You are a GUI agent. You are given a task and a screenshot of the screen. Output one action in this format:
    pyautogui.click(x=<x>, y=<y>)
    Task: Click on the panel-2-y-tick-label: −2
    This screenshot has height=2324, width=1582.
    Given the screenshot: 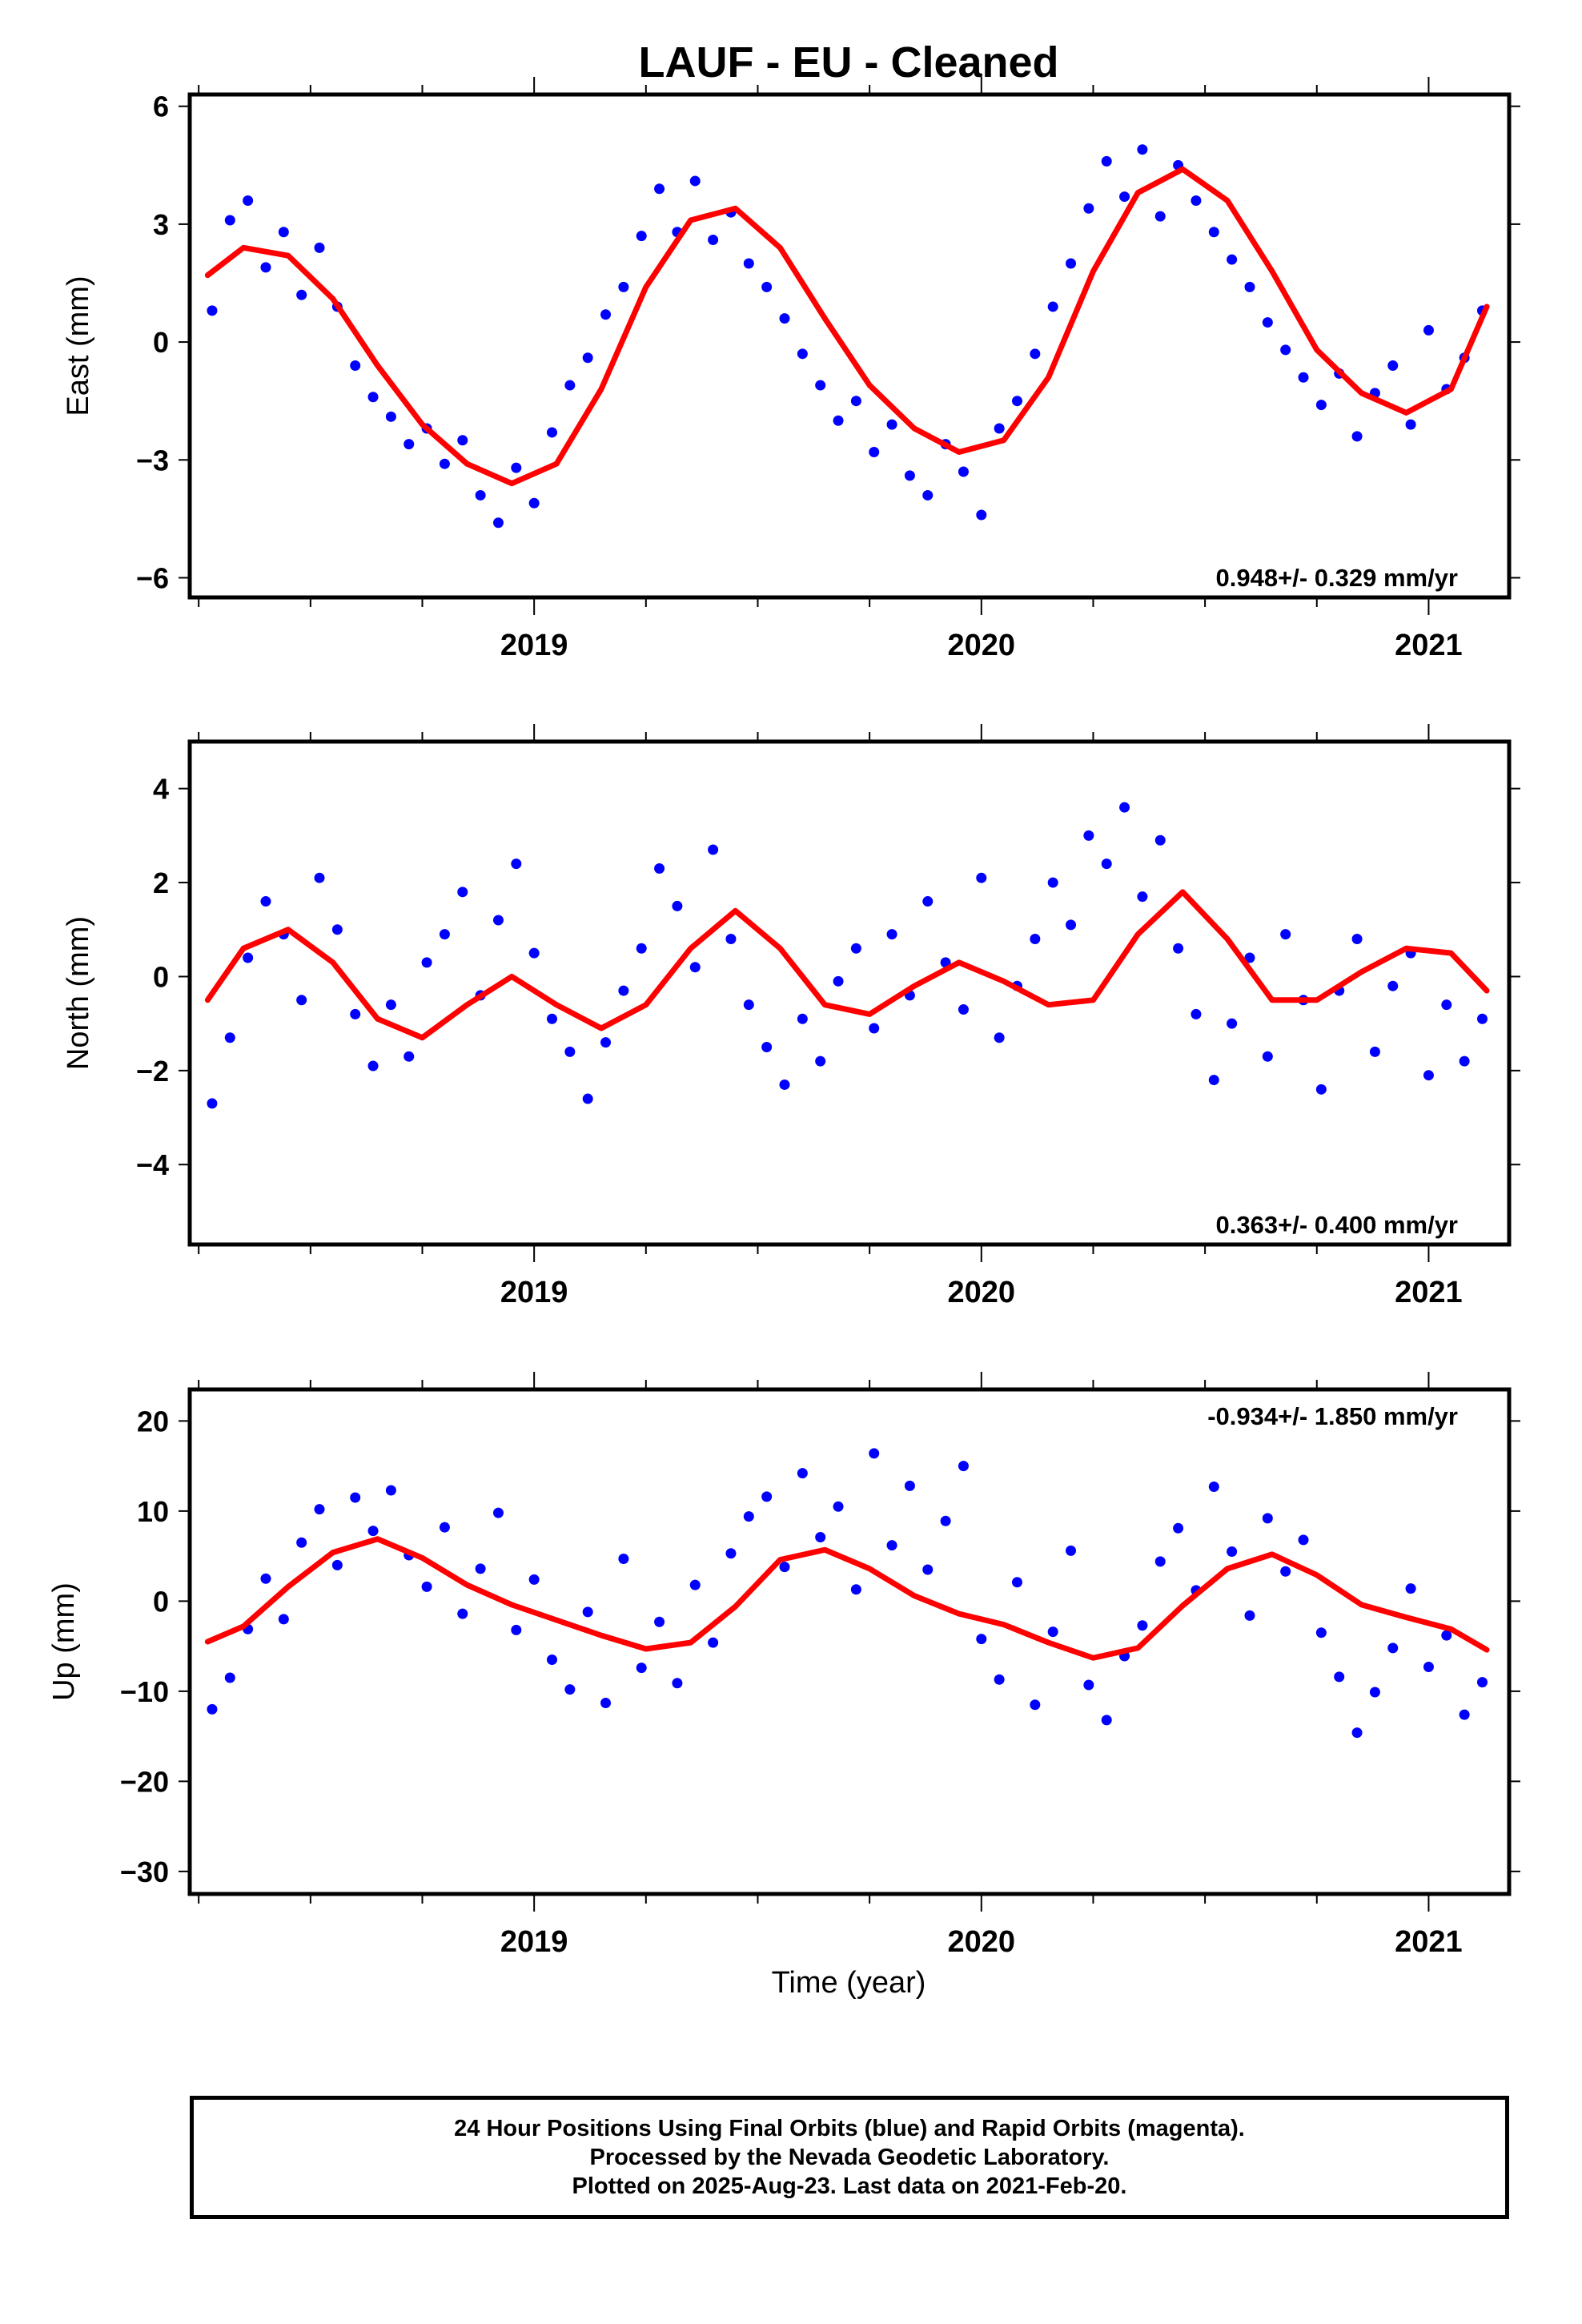 What is the action you would take?
    pyautogui.click(x=152, y=1071)
    